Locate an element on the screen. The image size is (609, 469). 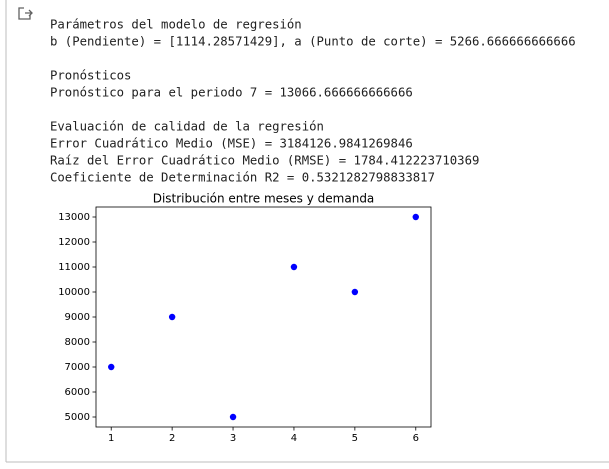
x-tick-label: 6 is located at coordinates (416, 438).